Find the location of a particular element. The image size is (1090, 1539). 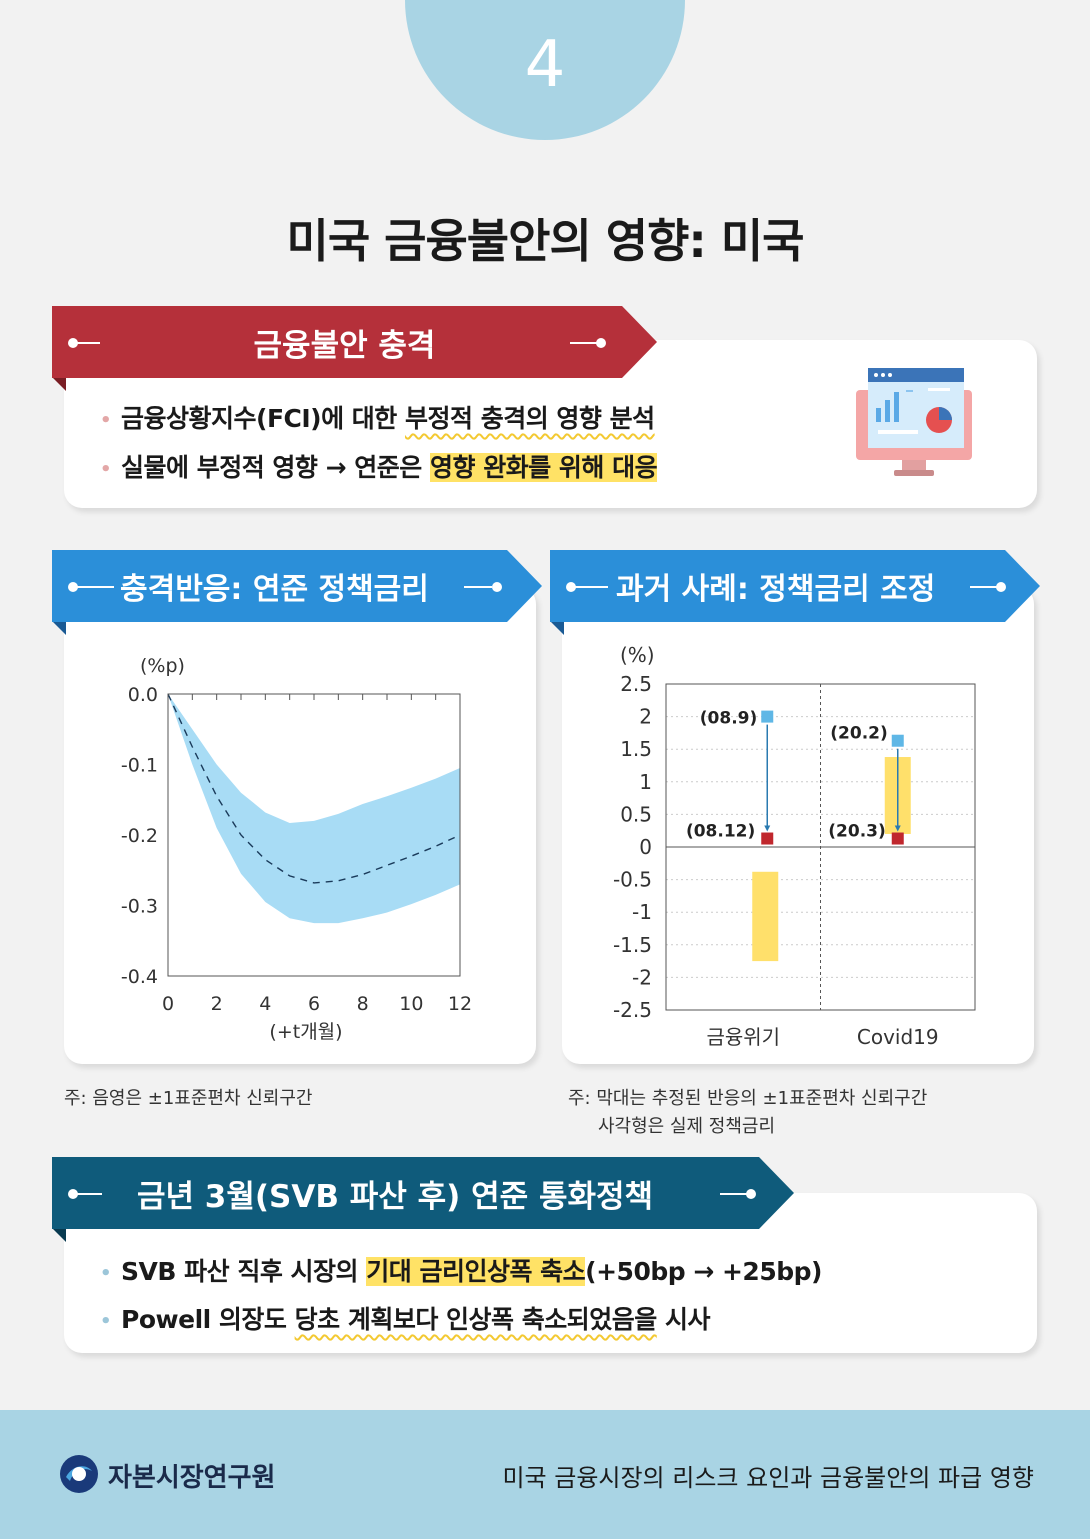

section1-banner-title: 금융불안 충격 is located at coordinates (344, 345).